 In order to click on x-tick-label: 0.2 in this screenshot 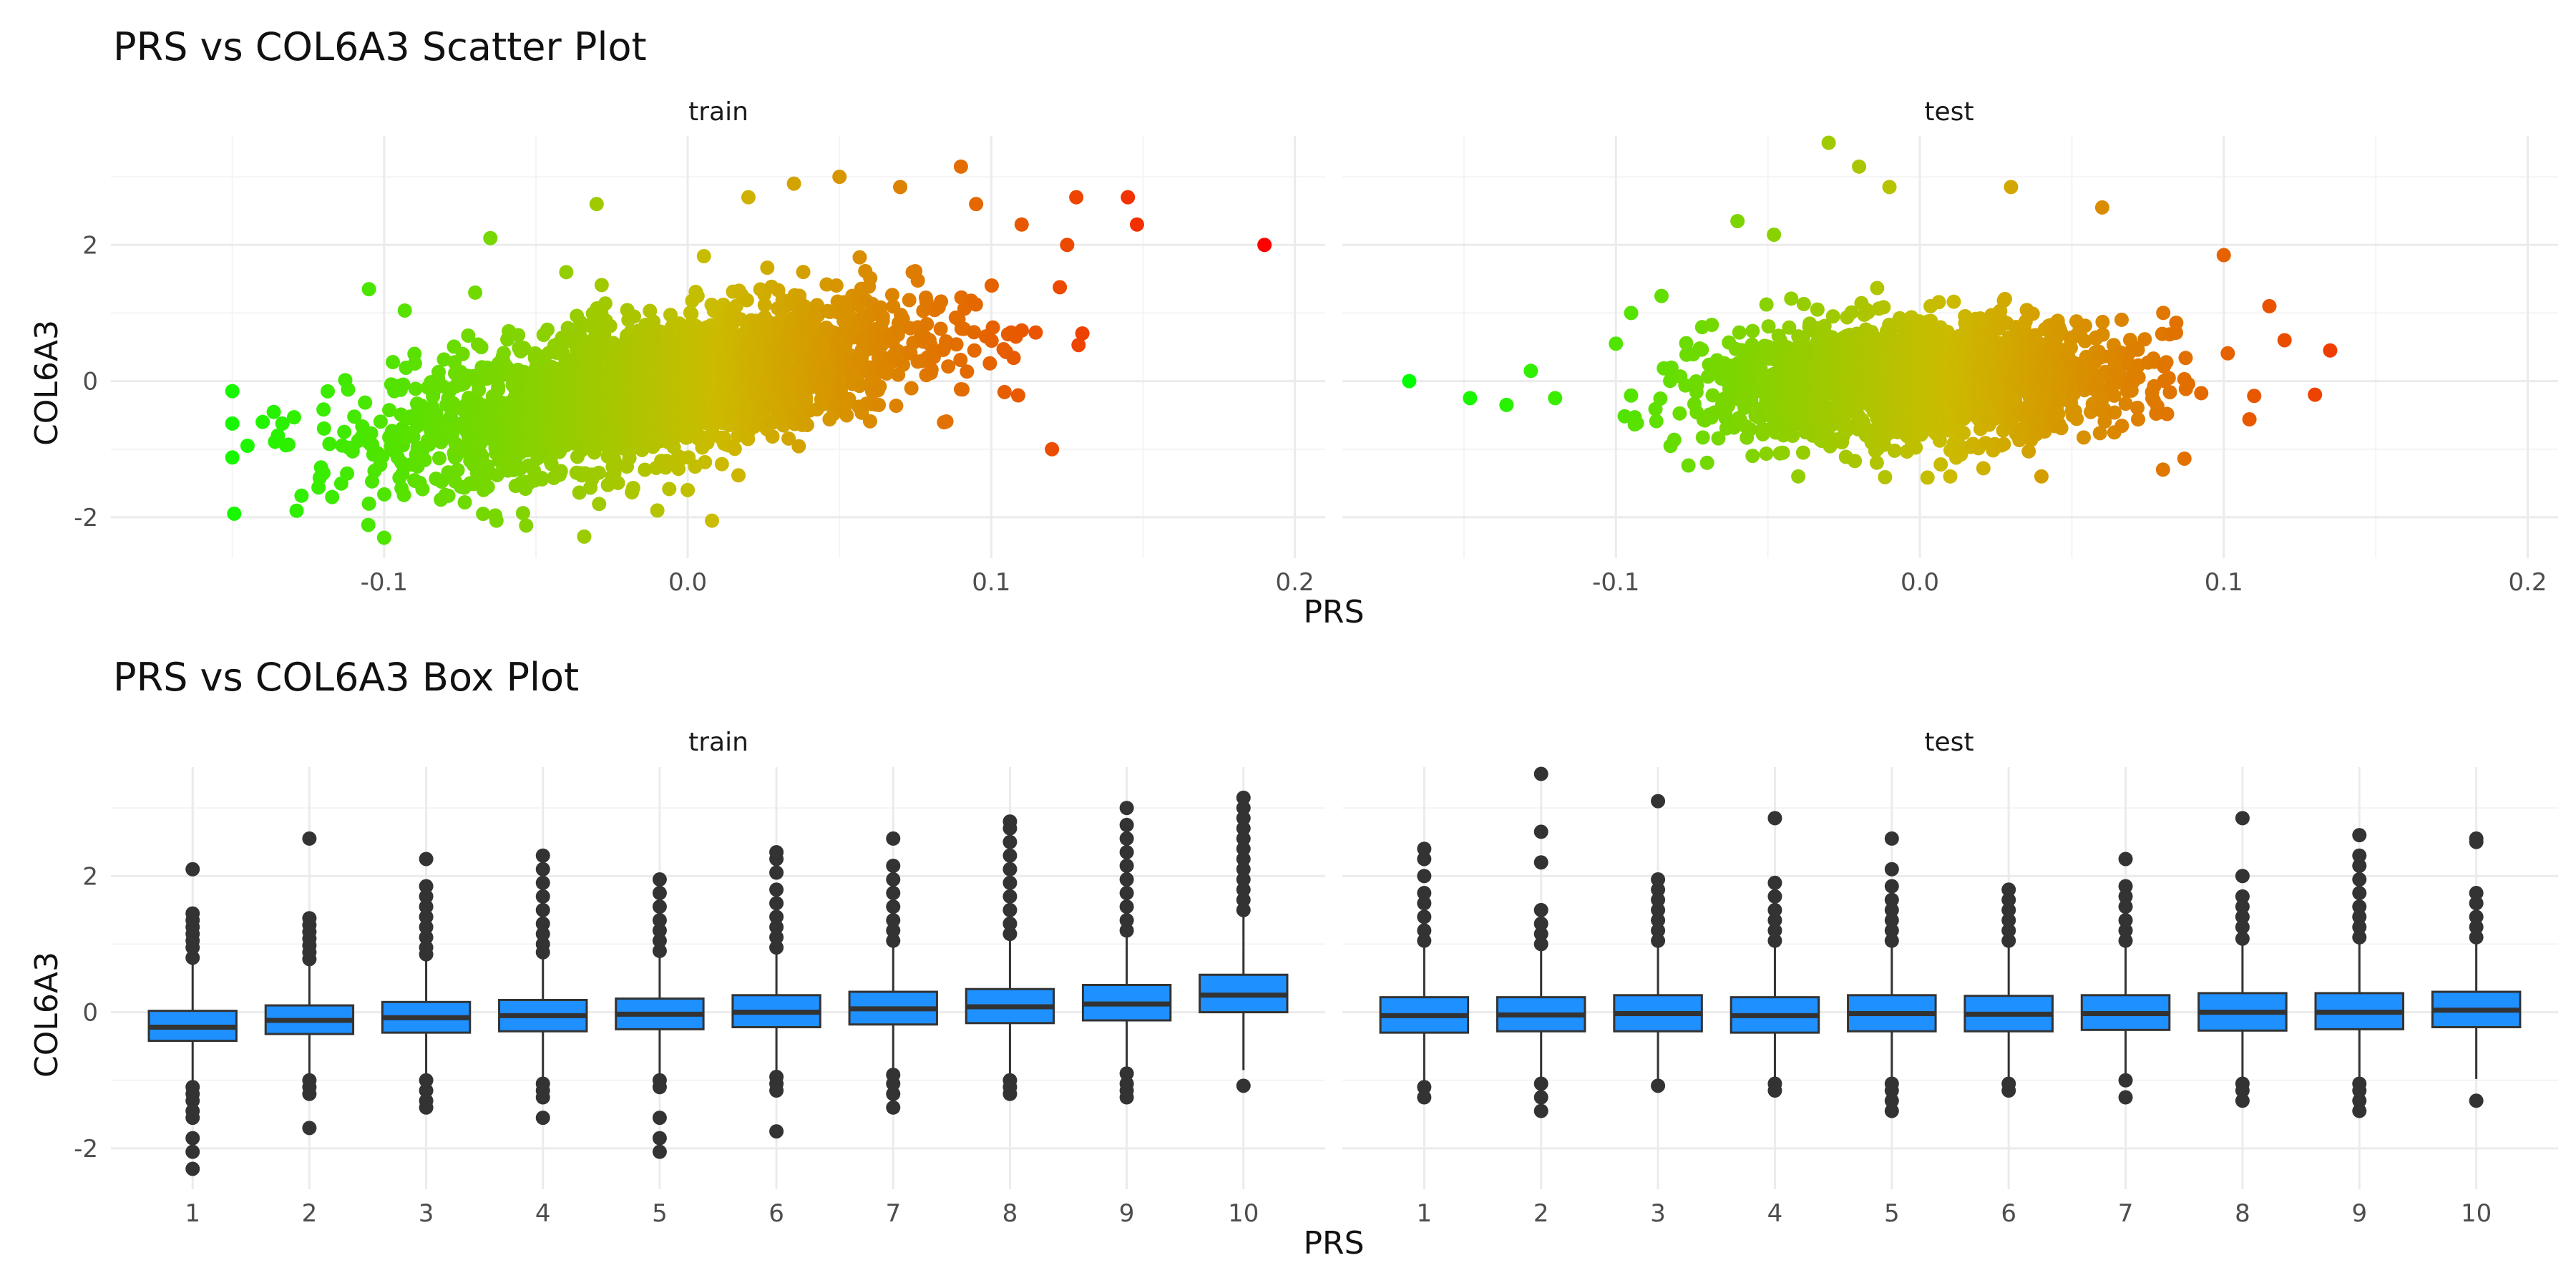, I will do `click(1295, 582)`.